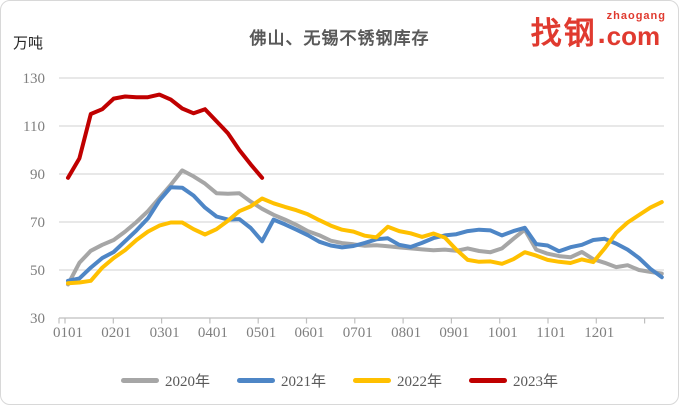 Image resolution: width=679 pixels, height=405 pixels. What do you see at coordinates (37, 223) in the screenshot?
I see `y-tick-label: 70` at bounding box center [37, 223].